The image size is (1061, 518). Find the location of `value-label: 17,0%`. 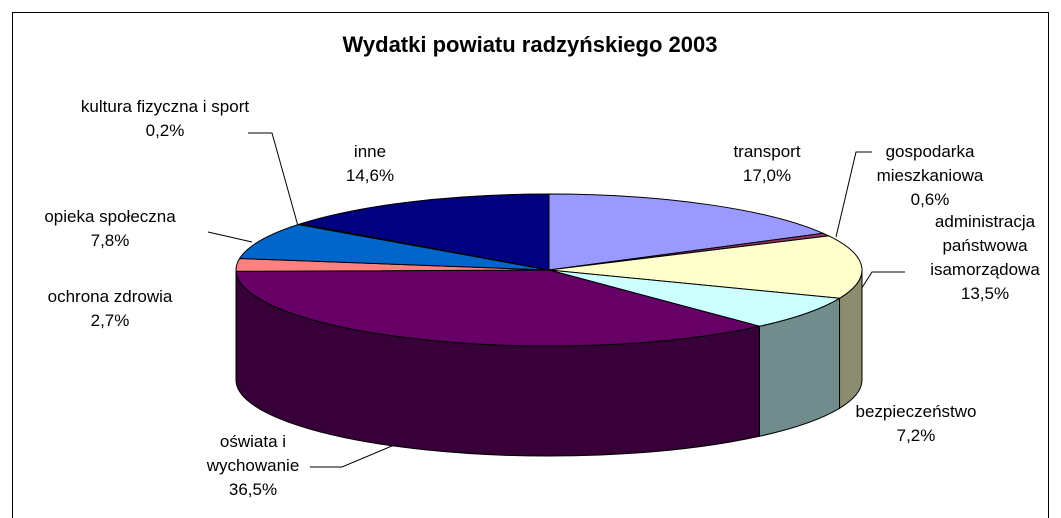

value-label: 17,0% is located at coordinates (767, 175).